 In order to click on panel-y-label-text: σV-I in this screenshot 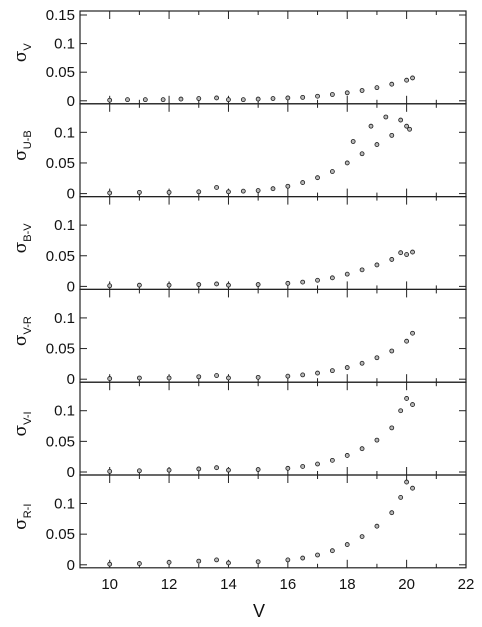, I will do `click(22, 423)`.